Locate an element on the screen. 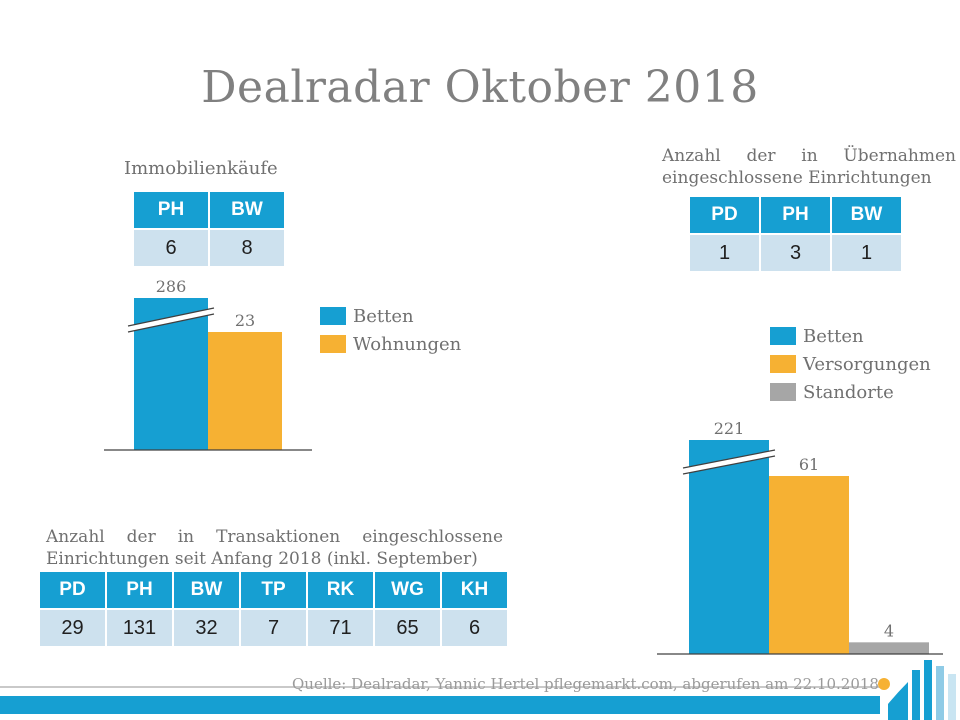 This screenshot has height=720, width=960. table-header-row: PD PH BW is located at coordinates (795, 215).